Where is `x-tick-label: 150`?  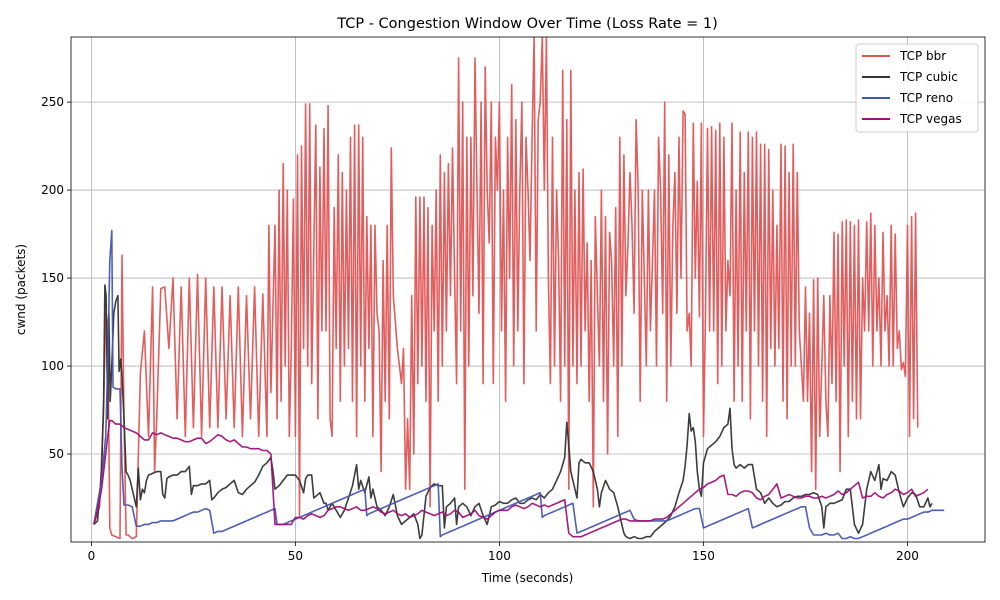
x-tick-label: 150 is located at coordinates (703, 556).